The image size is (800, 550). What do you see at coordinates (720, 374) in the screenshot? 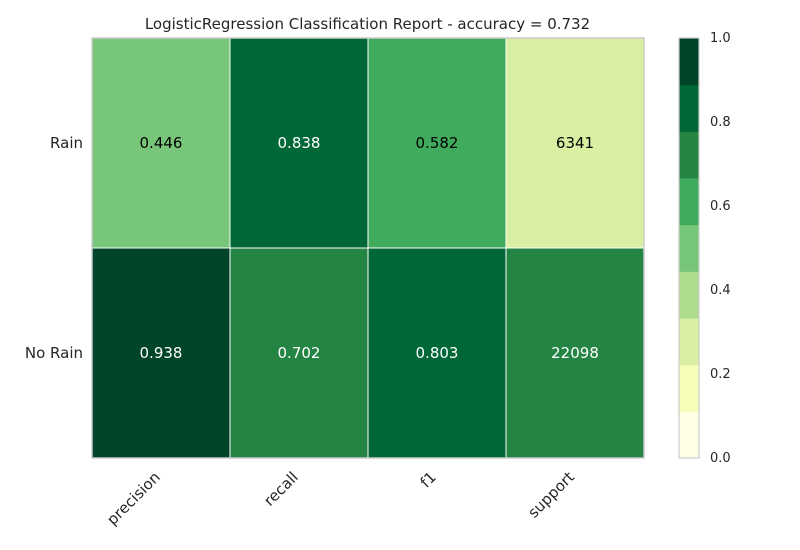
I see `colorbar-tick-label: 0.2` at bounding box center [720, 374].